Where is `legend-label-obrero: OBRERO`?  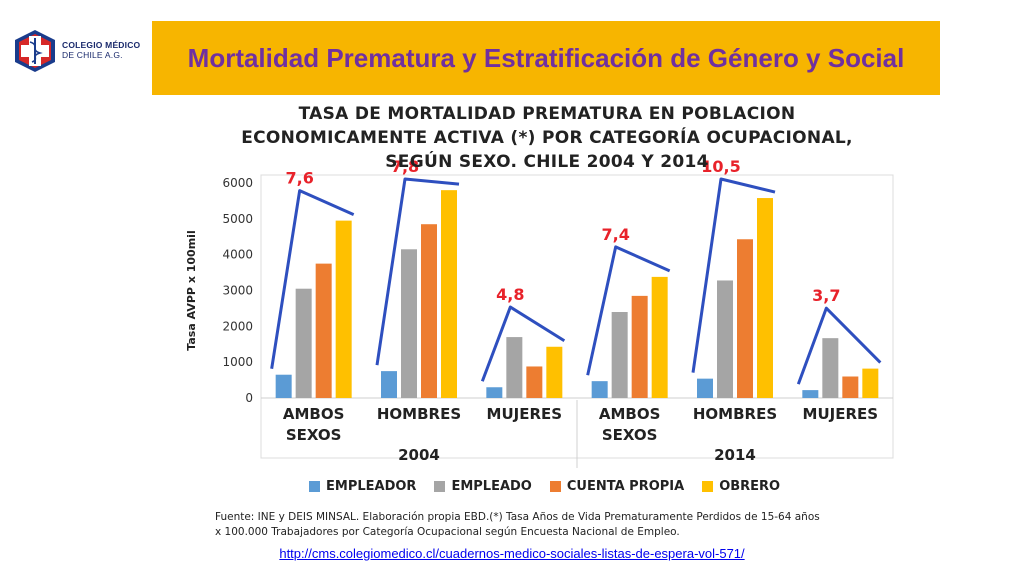
legend-label-obrero: OBRERO is located at coordinates (750, 486).